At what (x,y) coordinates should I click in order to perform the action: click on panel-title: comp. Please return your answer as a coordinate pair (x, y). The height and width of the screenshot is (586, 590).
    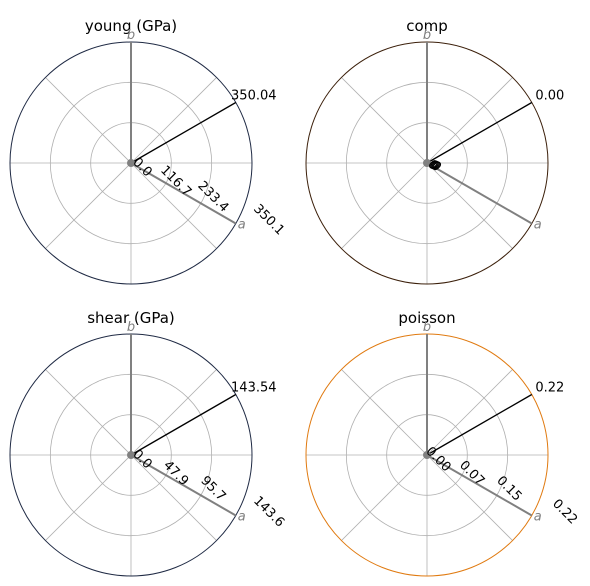
    Looking at the image, I should click on (427, 26).